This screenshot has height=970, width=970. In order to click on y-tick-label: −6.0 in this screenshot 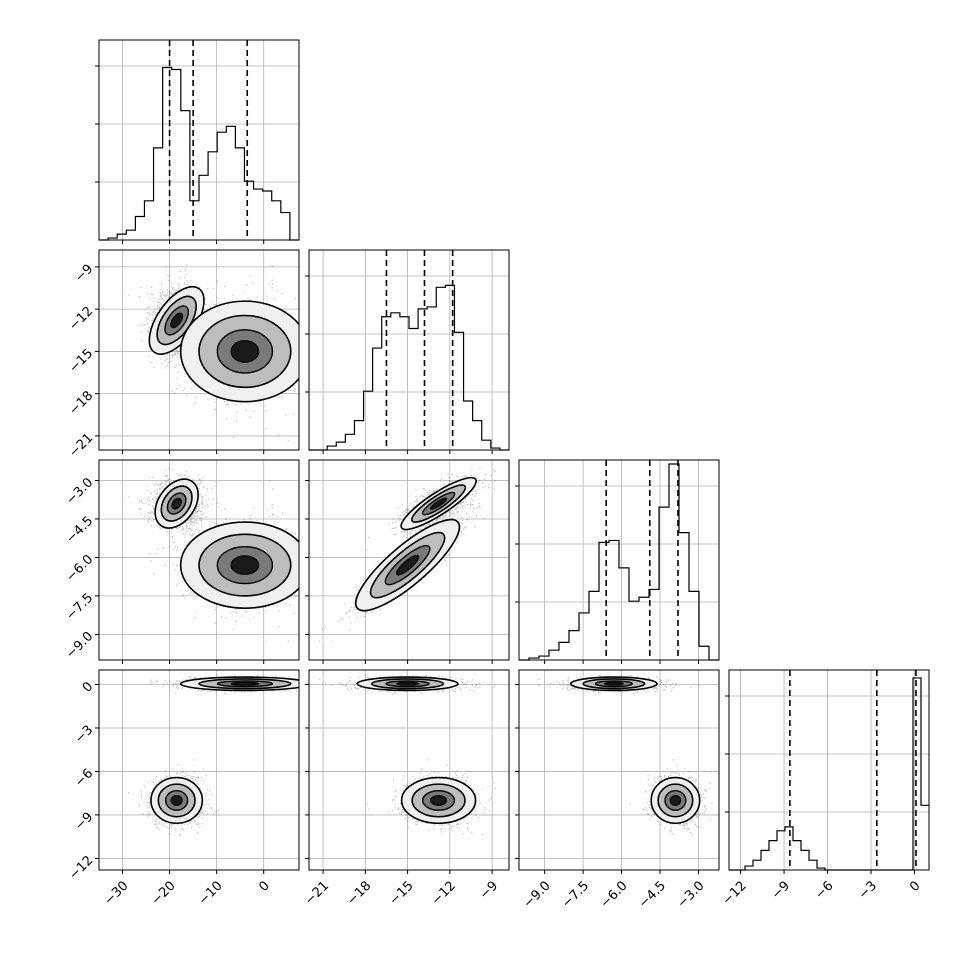, I will do `click(79, 568)`.